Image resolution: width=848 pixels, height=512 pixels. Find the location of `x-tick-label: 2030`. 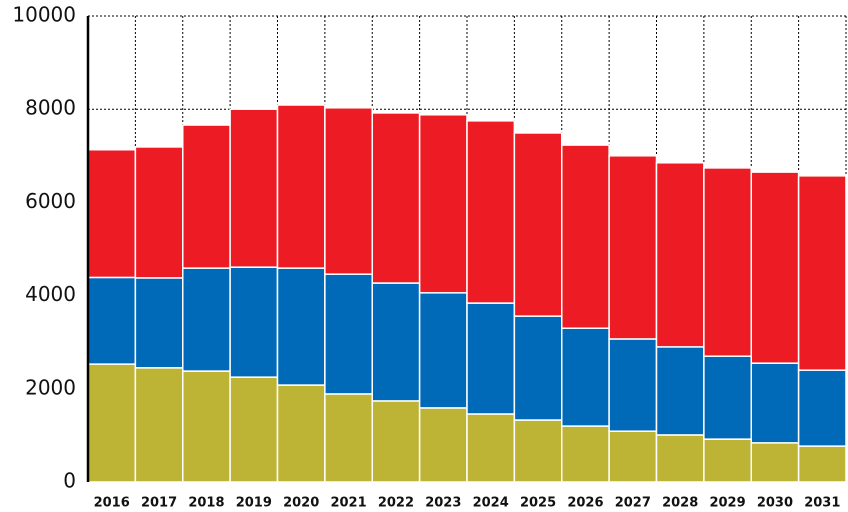

x-tick-label: 2030 is located at coordinates (775, 503).